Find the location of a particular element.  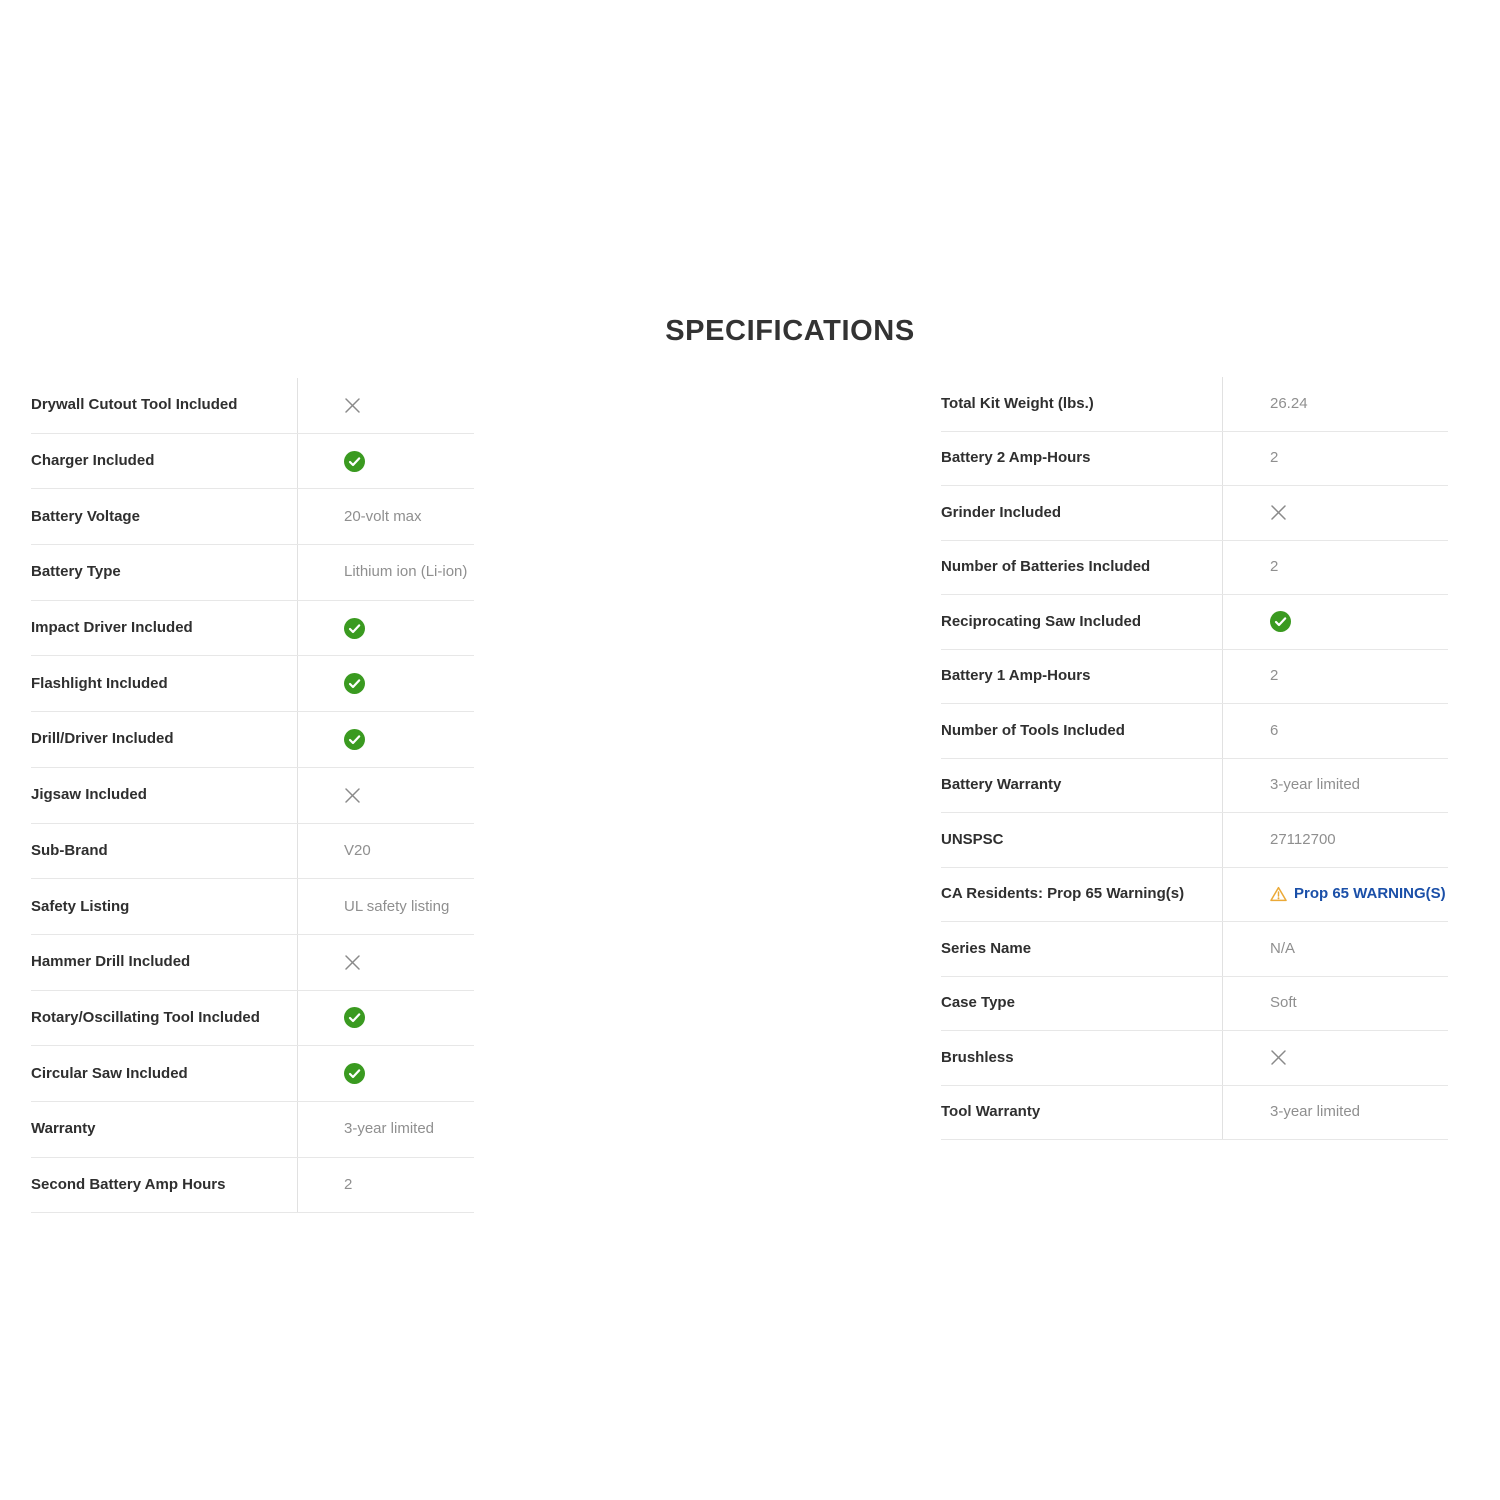

spec-row: UNSPSC 27112700 is located at coordinates (1194, 840).